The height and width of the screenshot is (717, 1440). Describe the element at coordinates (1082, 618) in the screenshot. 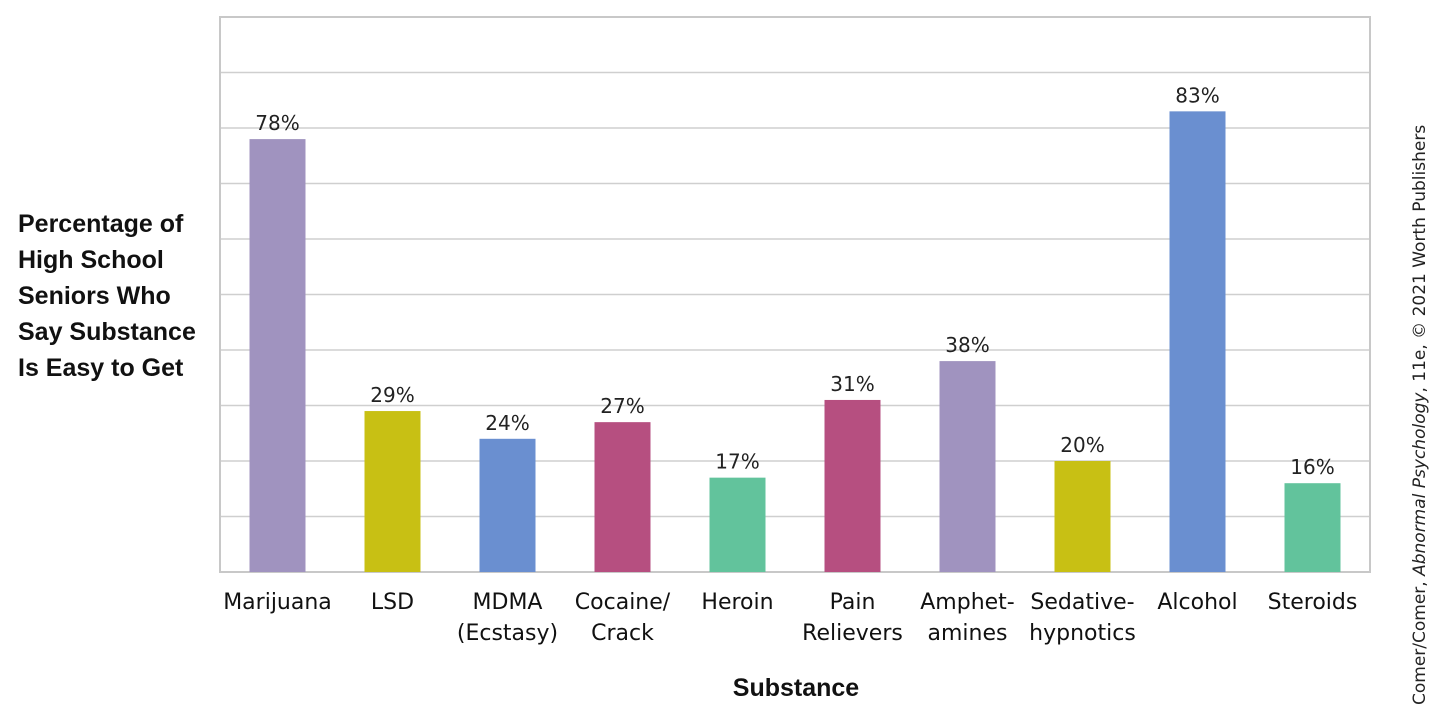

I see `x-tick-label: Sedative-hypnotics` at that location.